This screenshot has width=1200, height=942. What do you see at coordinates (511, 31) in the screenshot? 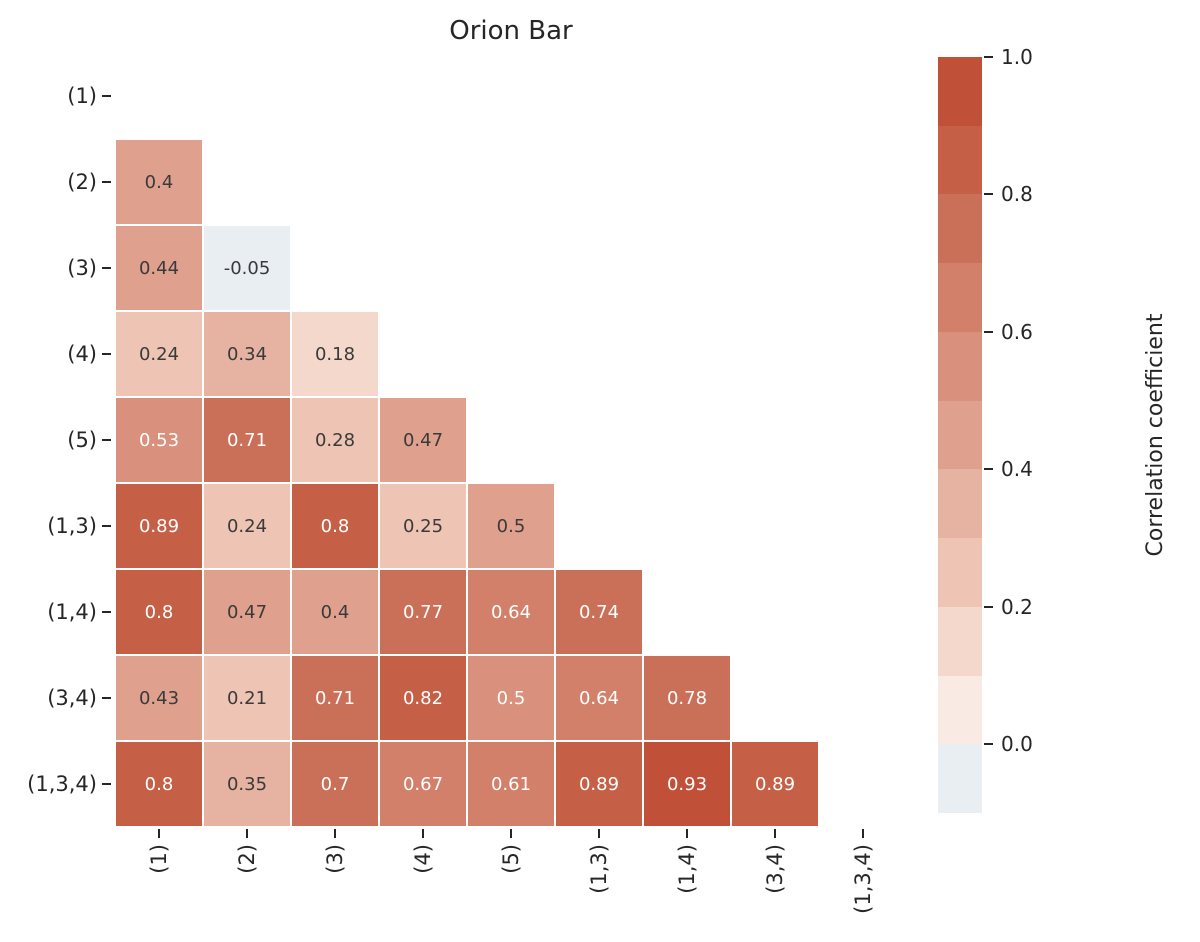
I see `chart-title: Orion Bar` at bounding box center [511, 31].